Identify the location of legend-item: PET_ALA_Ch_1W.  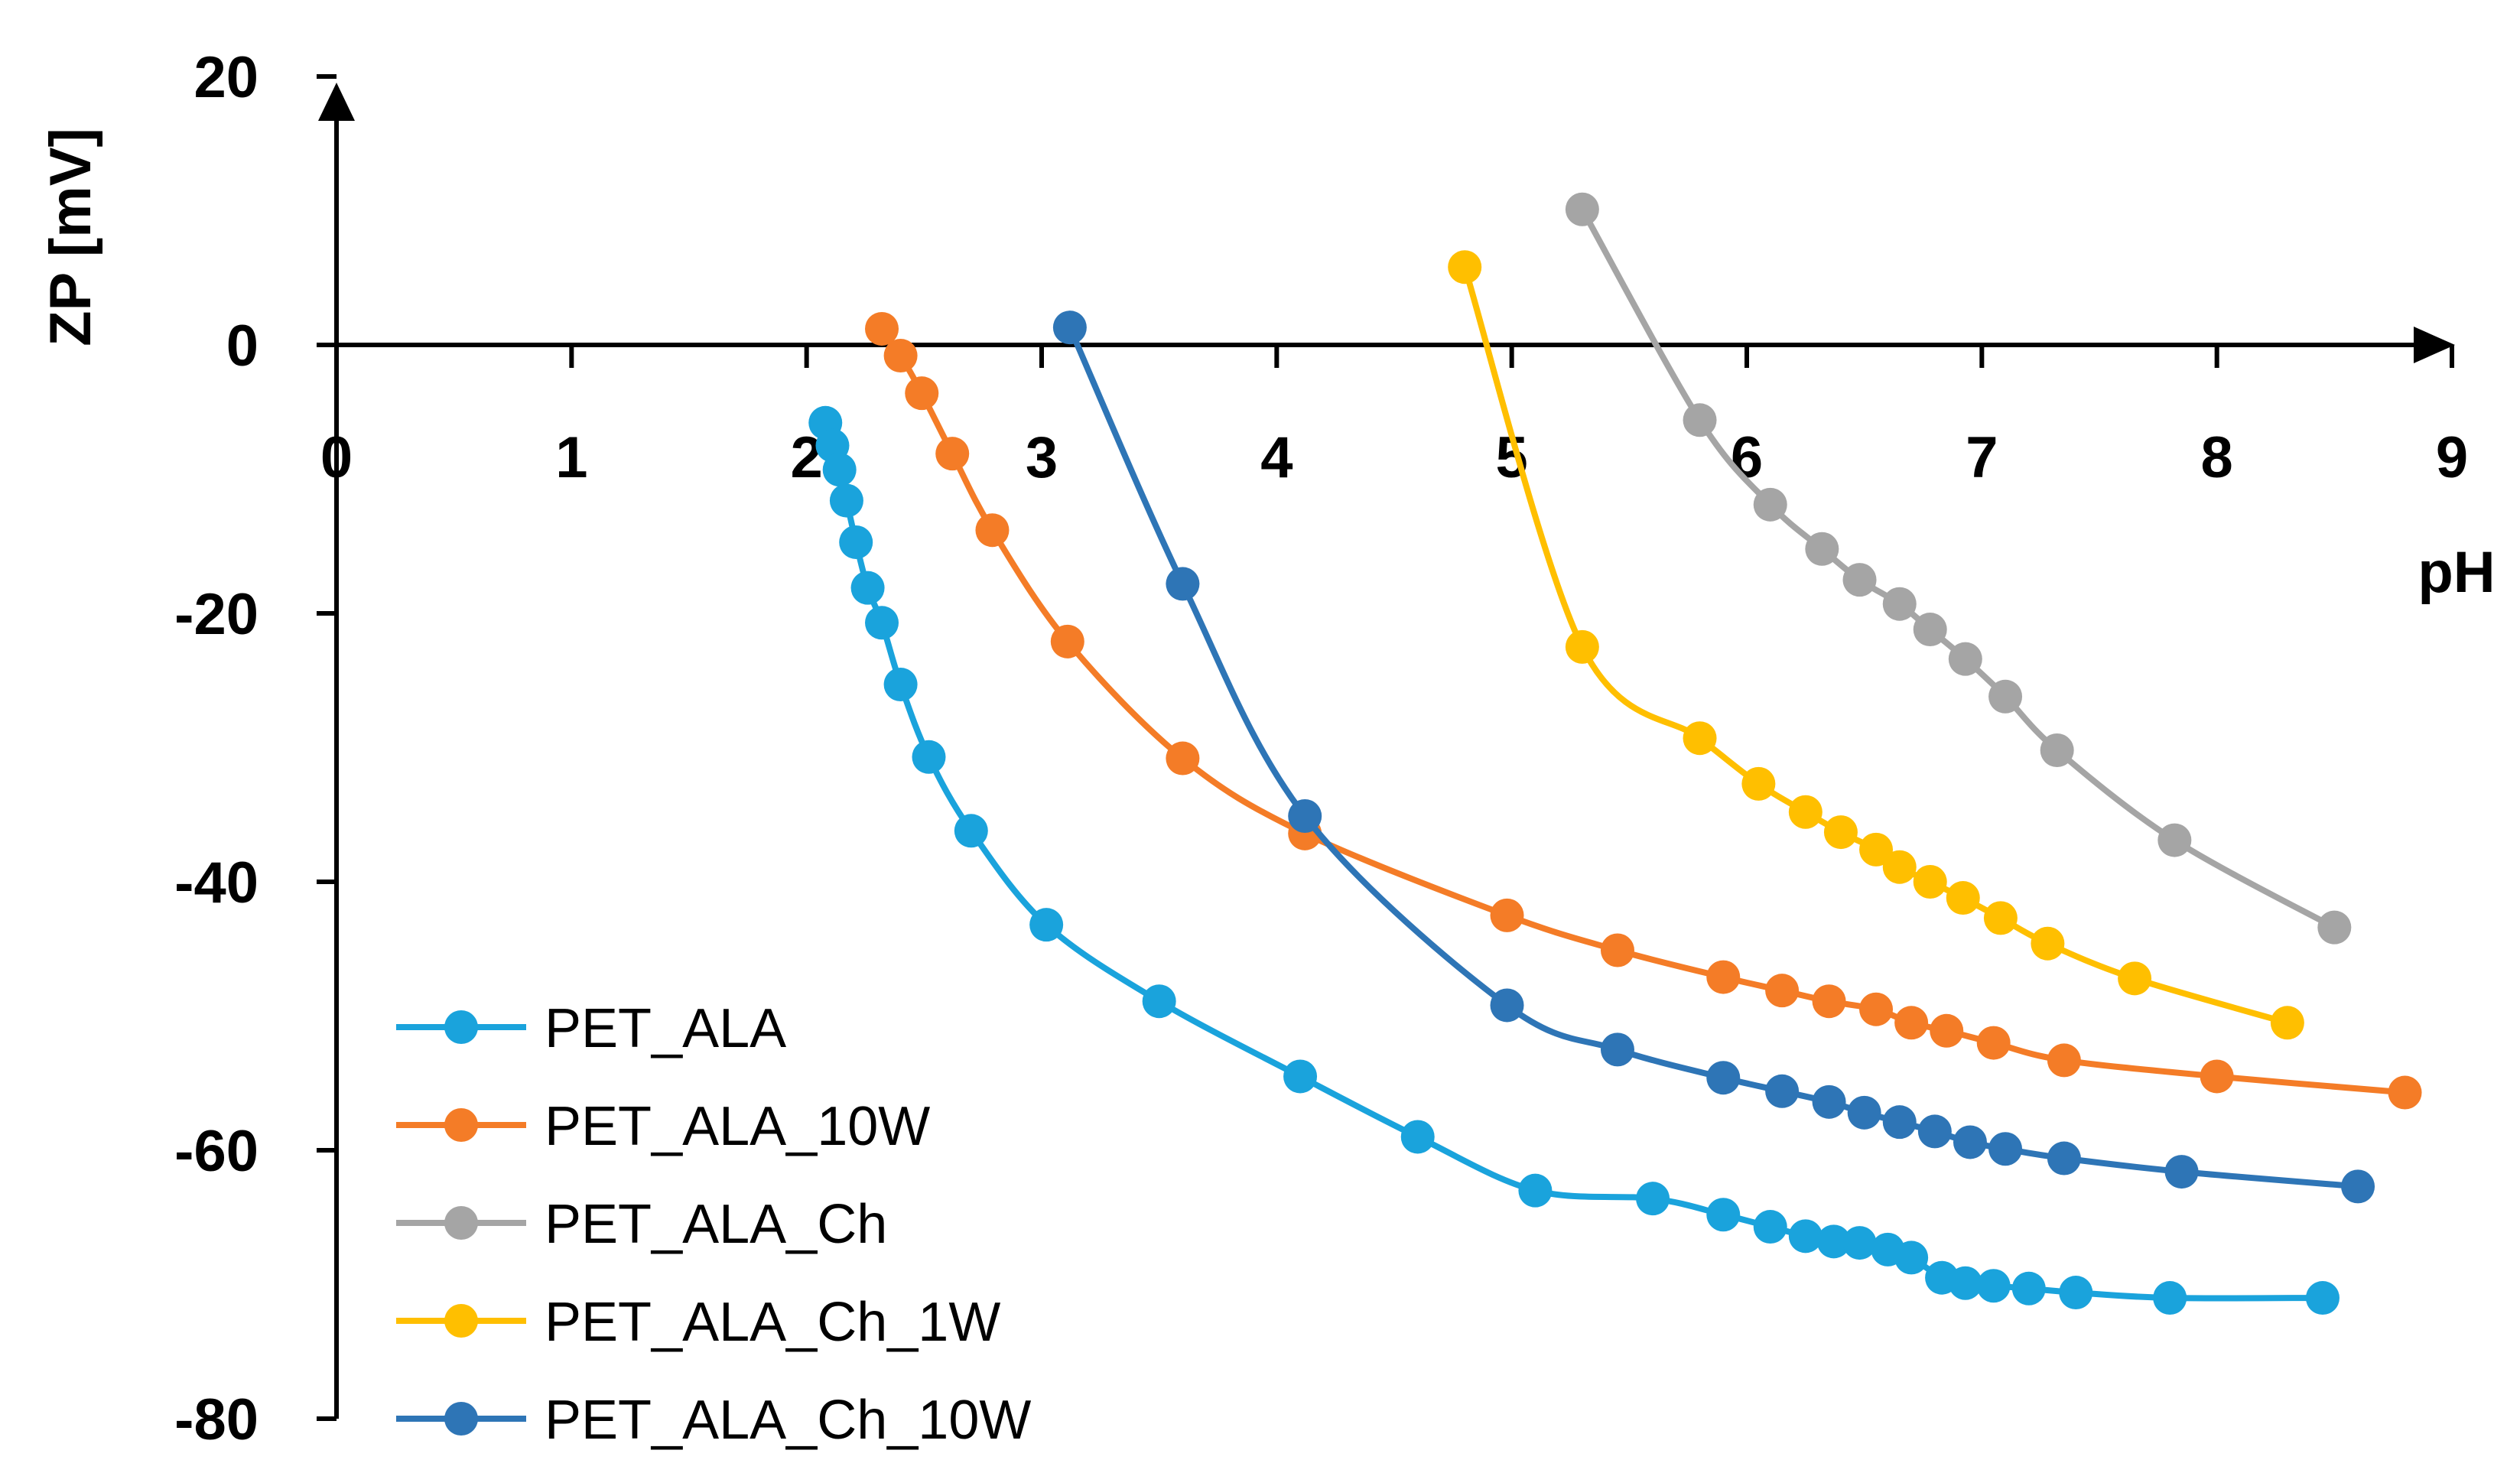
(698, 1322).